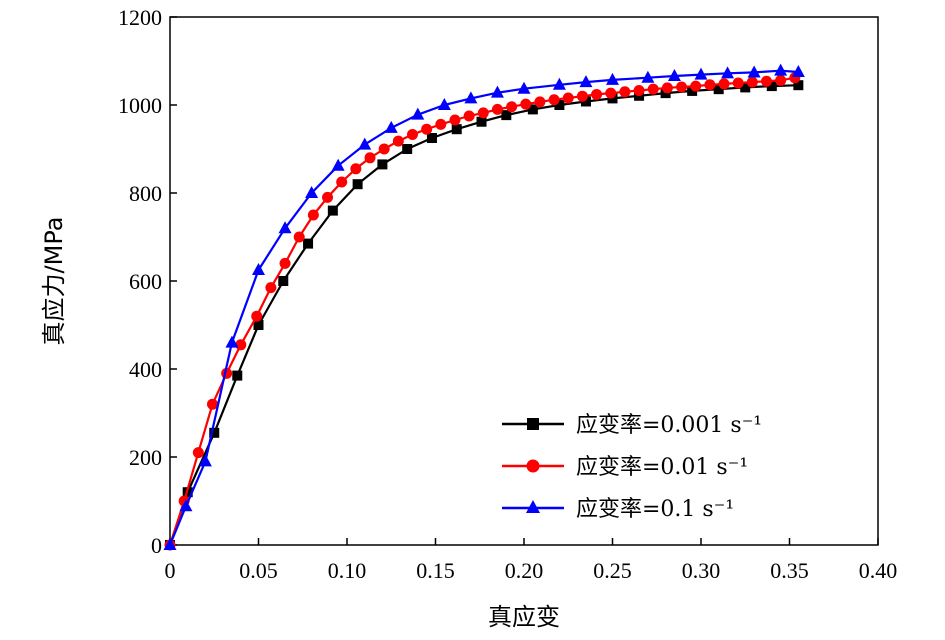  Describe the element at coordinates (145, 369) in the screenshot. I see `y-tick-label: 400` at that location.